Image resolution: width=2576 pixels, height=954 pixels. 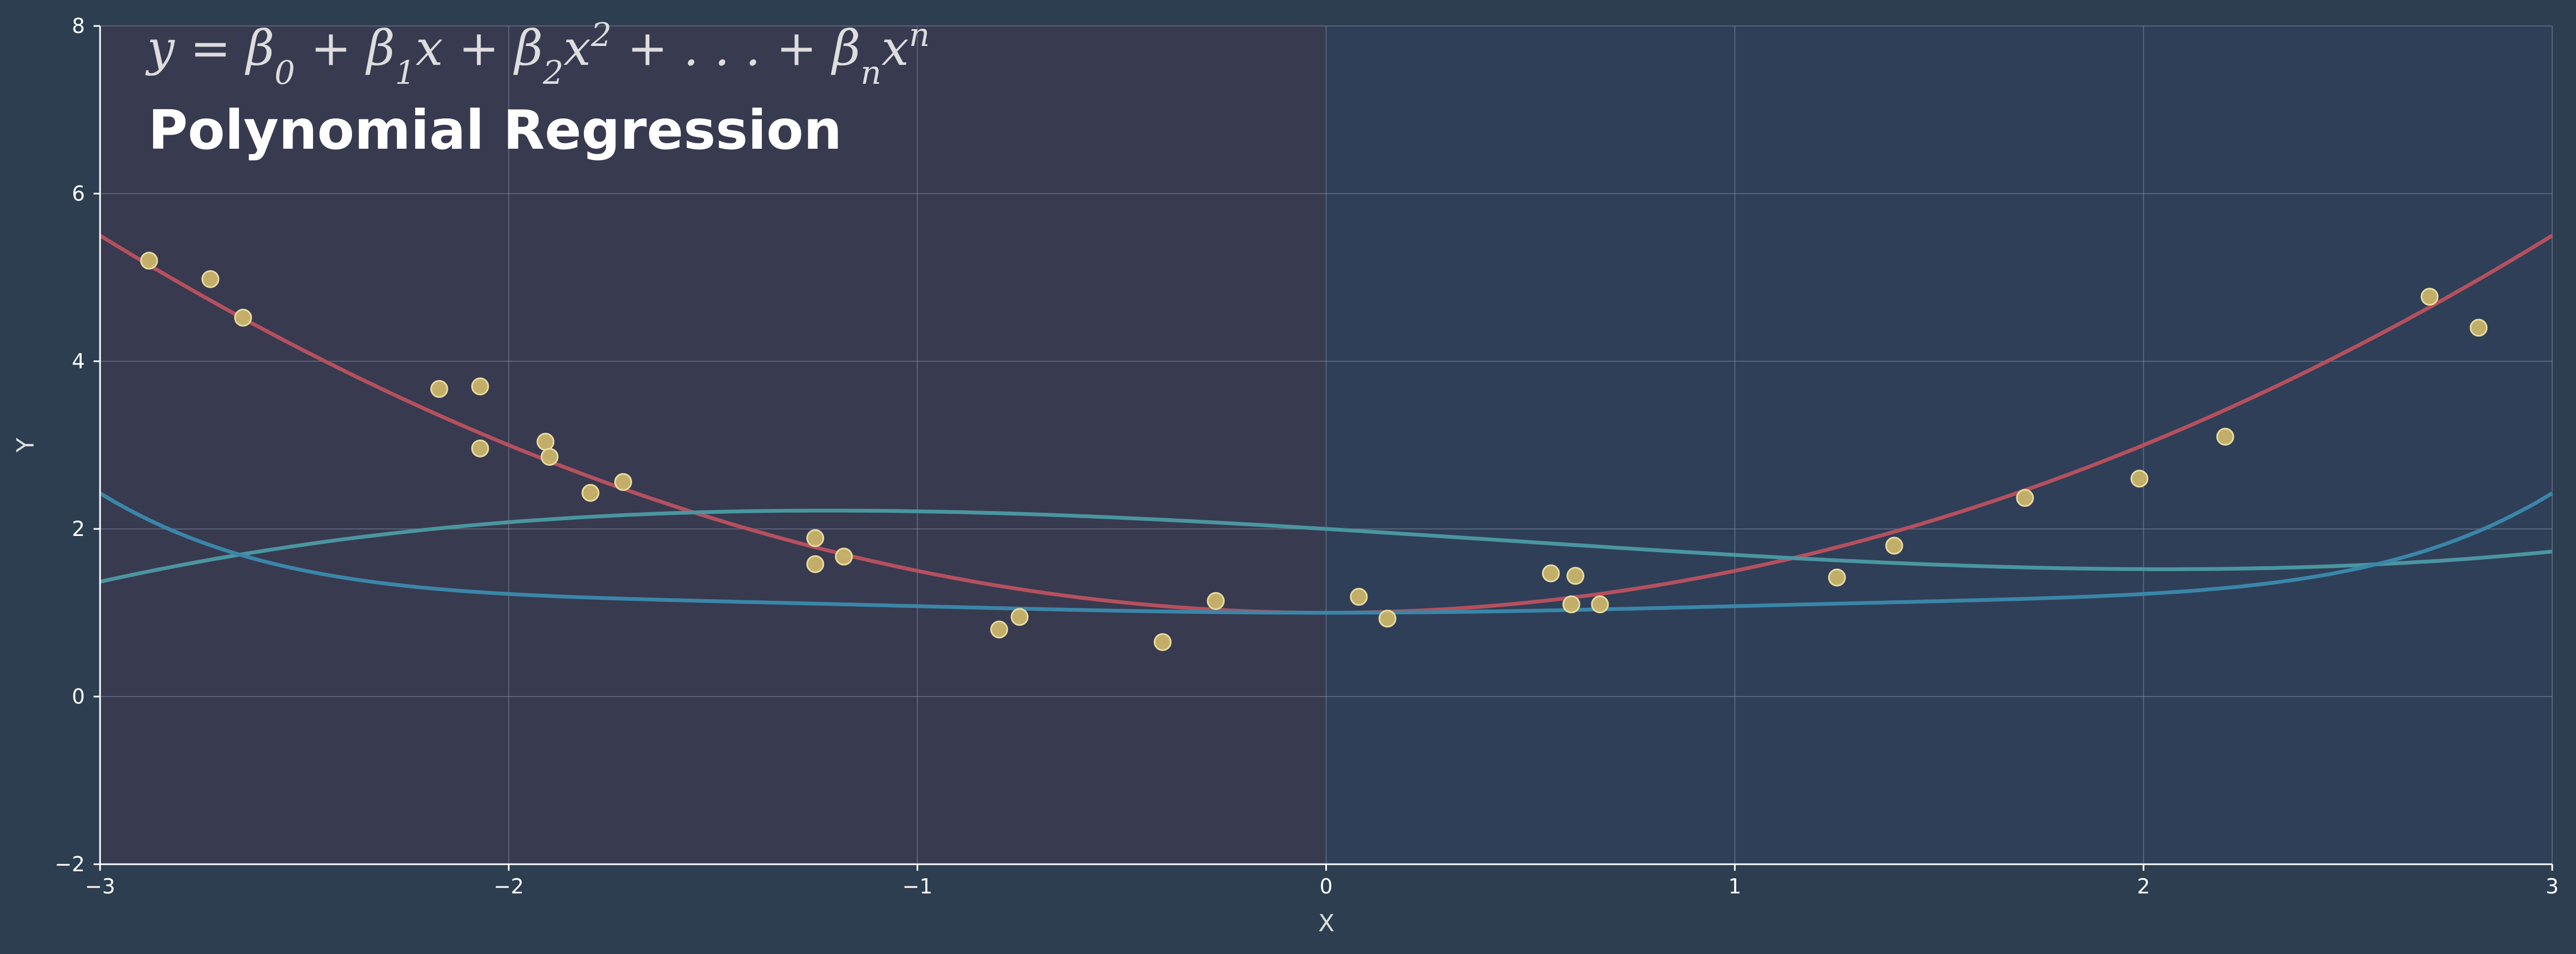 I want to click on y-axis-label: Y, so click(x=26, y=446).